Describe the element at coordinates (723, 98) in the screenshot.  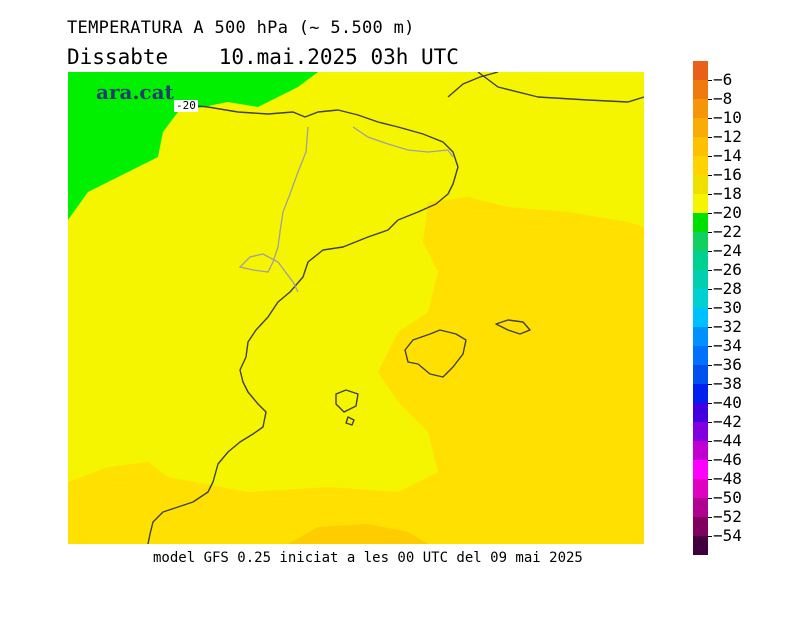
I see `colorbar-label: −8` at that location.